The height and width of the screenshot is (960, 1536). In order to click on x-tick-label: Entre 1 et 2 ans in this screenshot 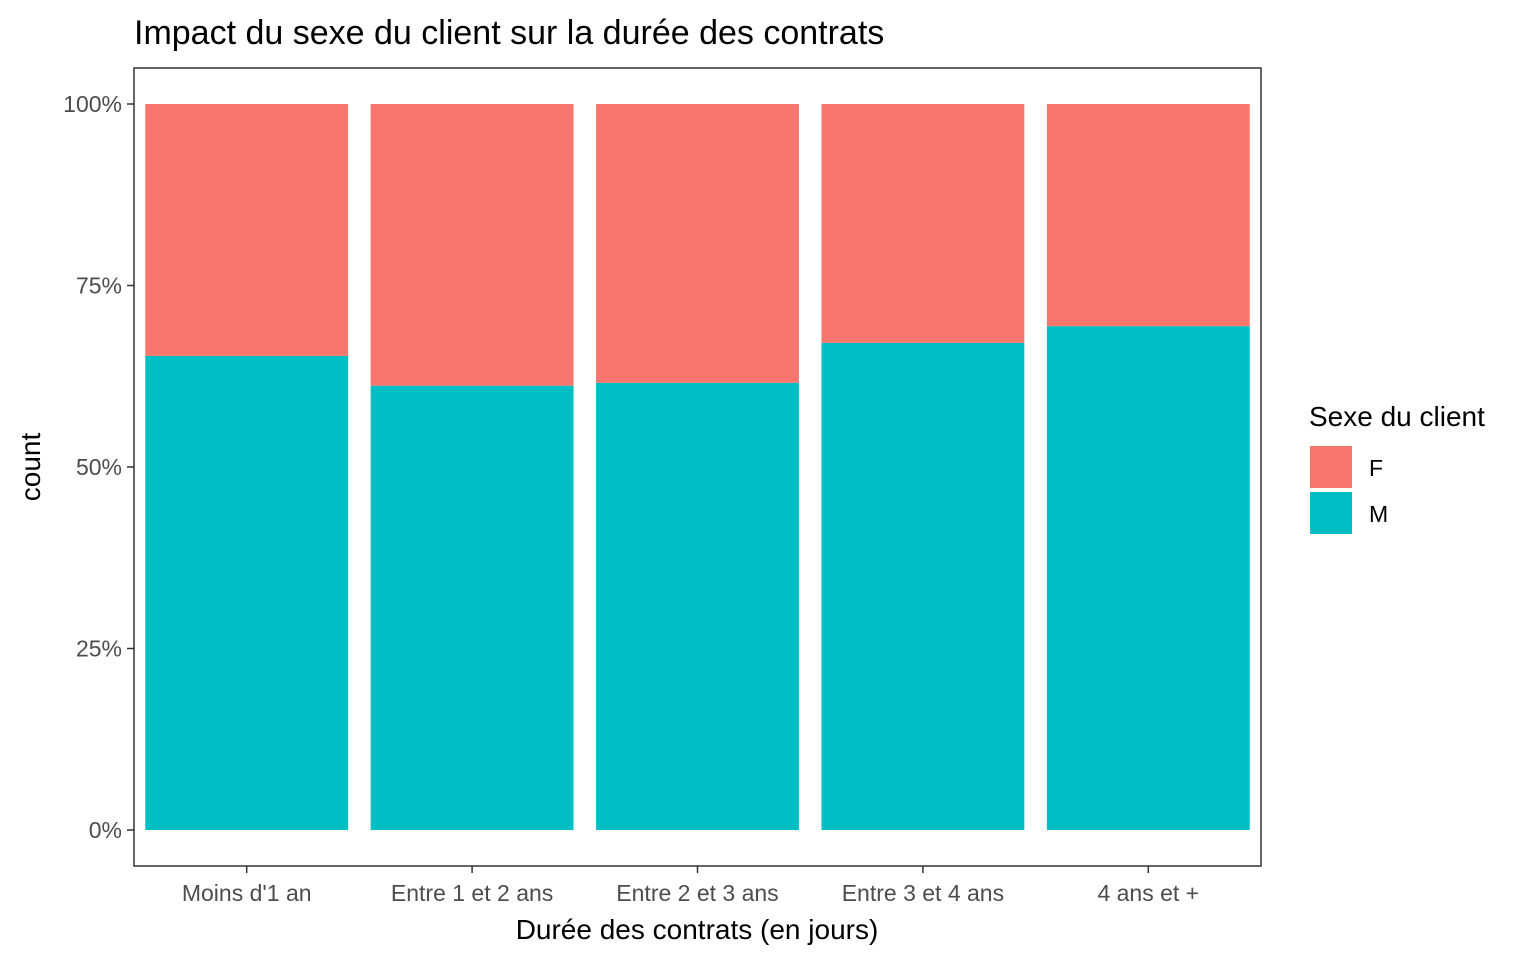, I will do `click(472, 893)`.